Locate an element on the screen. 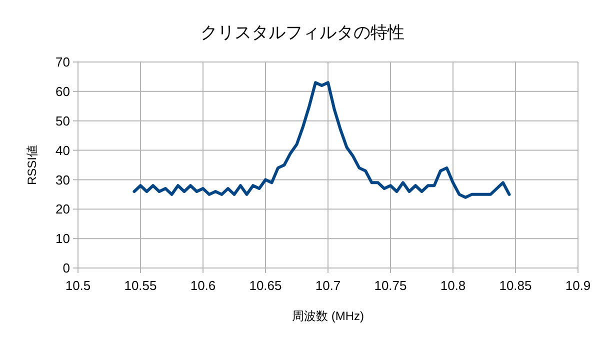 The width and height of the screenshot is (605, 340). y-tick-label: 70 is located at coordinates (63, 62).